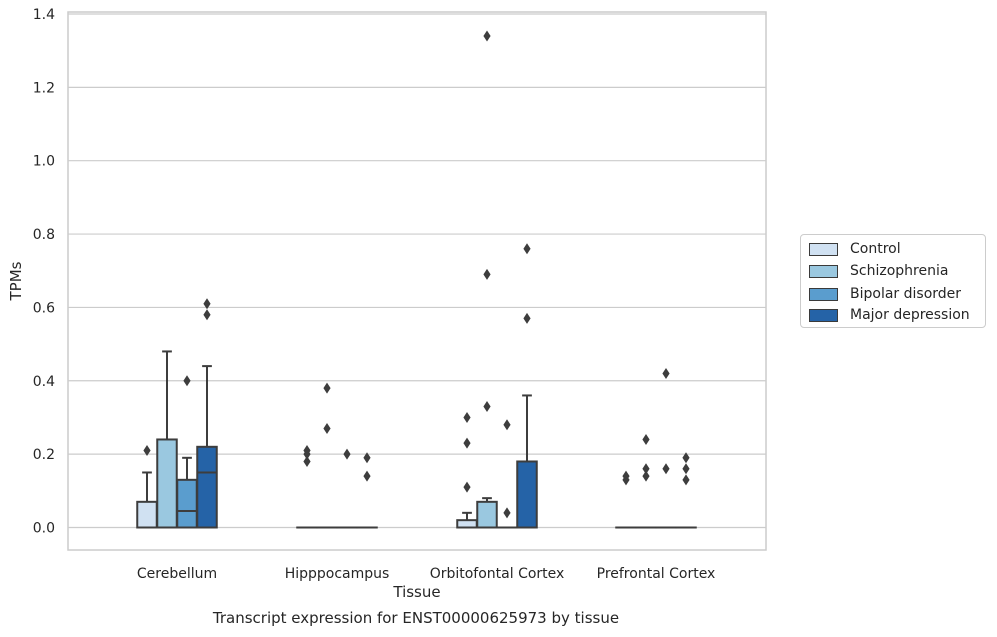 Image resolution: width=997 pixels, height=637 pixels. I want to click on legend-swatch-major-depression, so click(823, 315).